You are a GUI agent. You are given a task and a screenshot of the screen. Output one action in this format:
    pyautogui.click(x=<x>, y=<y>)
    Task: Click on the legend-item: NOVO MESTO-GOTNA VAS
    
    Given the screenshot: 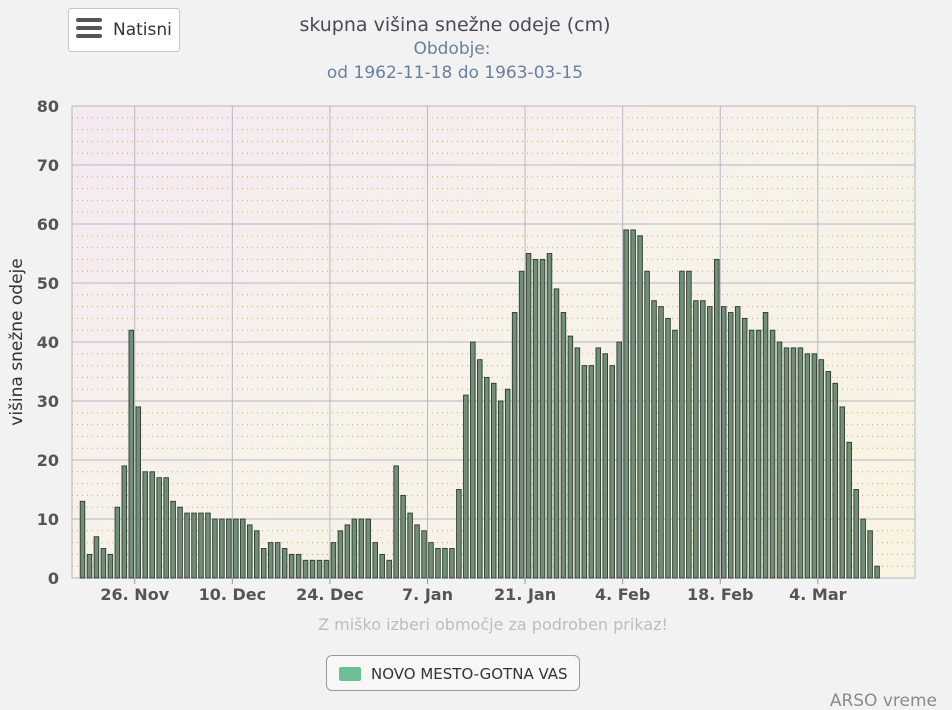 What is the action you would take?
    pyautogui.click(x=453, y=673)
    